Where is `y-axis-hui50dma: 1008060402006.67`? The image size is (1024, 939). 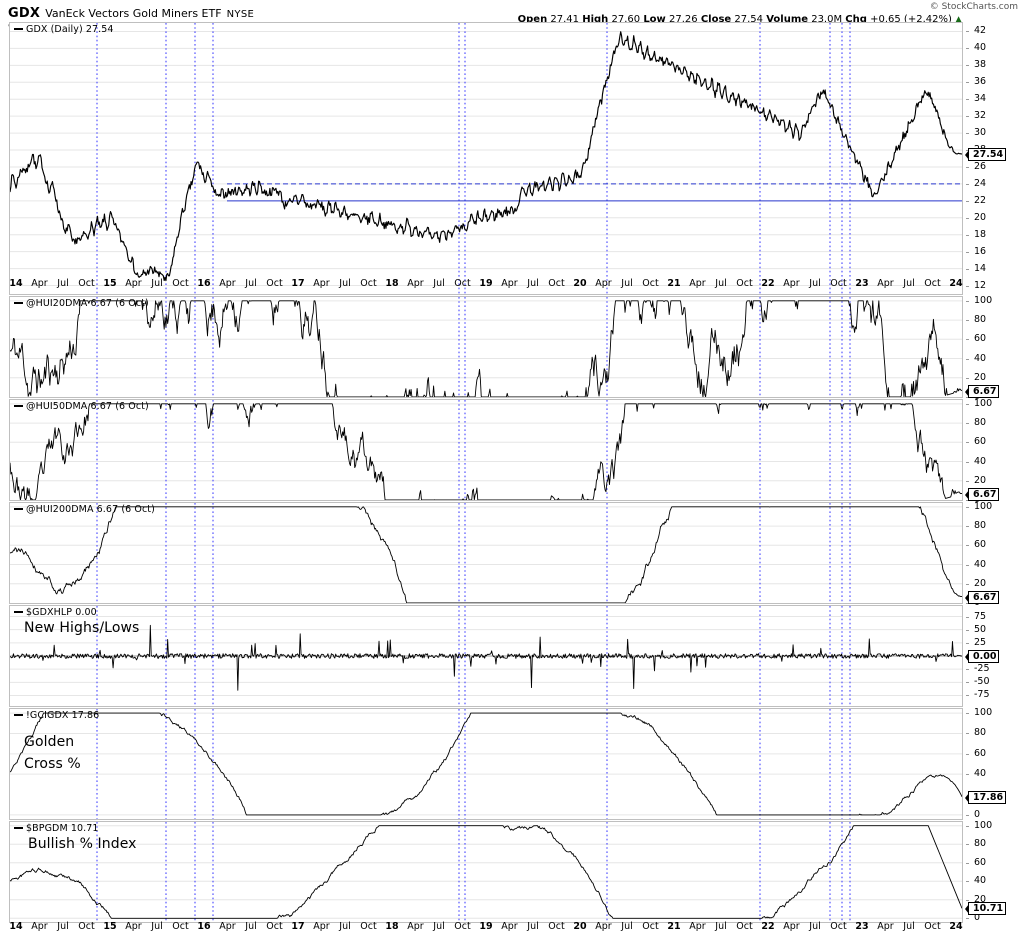
y-axis-hui50dma: 1008060402006.67 is located at coordinates (993, 451).